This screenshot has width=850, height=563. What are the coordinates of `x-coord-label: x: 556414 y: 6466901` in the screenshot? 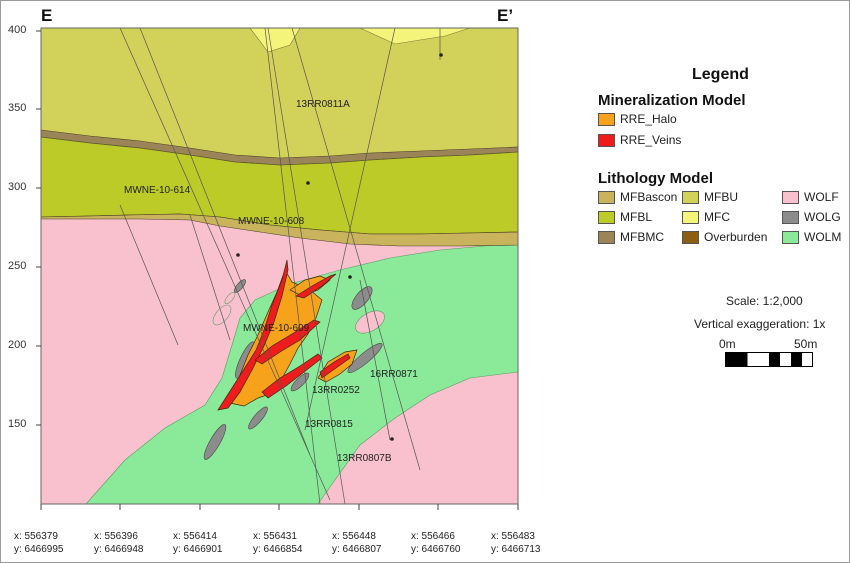 It's located at (198, 543).